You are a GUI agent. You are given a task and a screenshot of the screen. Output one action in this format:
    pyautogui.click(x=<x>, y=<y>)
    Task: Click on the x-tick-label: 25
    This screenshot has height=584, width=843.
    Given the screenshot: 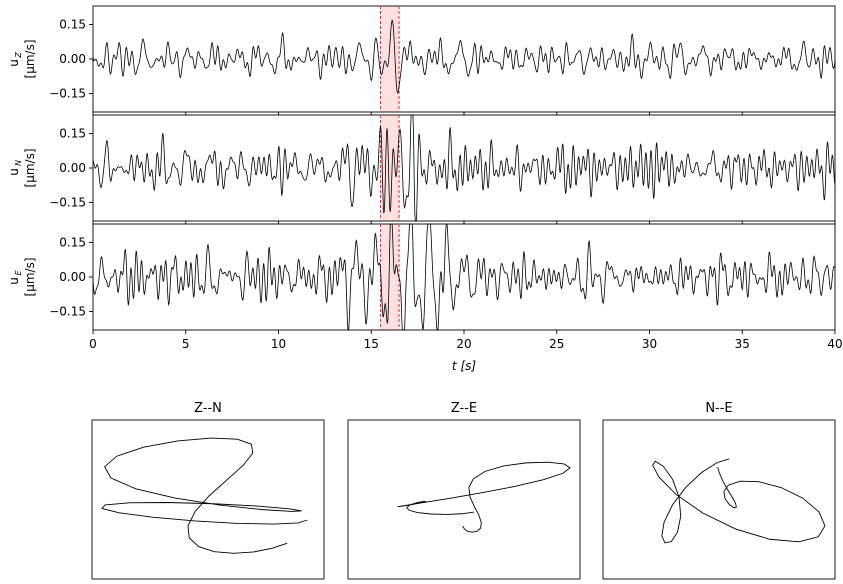 What is the action you would take?
    pyautogui.click(x=556, y=344)
    